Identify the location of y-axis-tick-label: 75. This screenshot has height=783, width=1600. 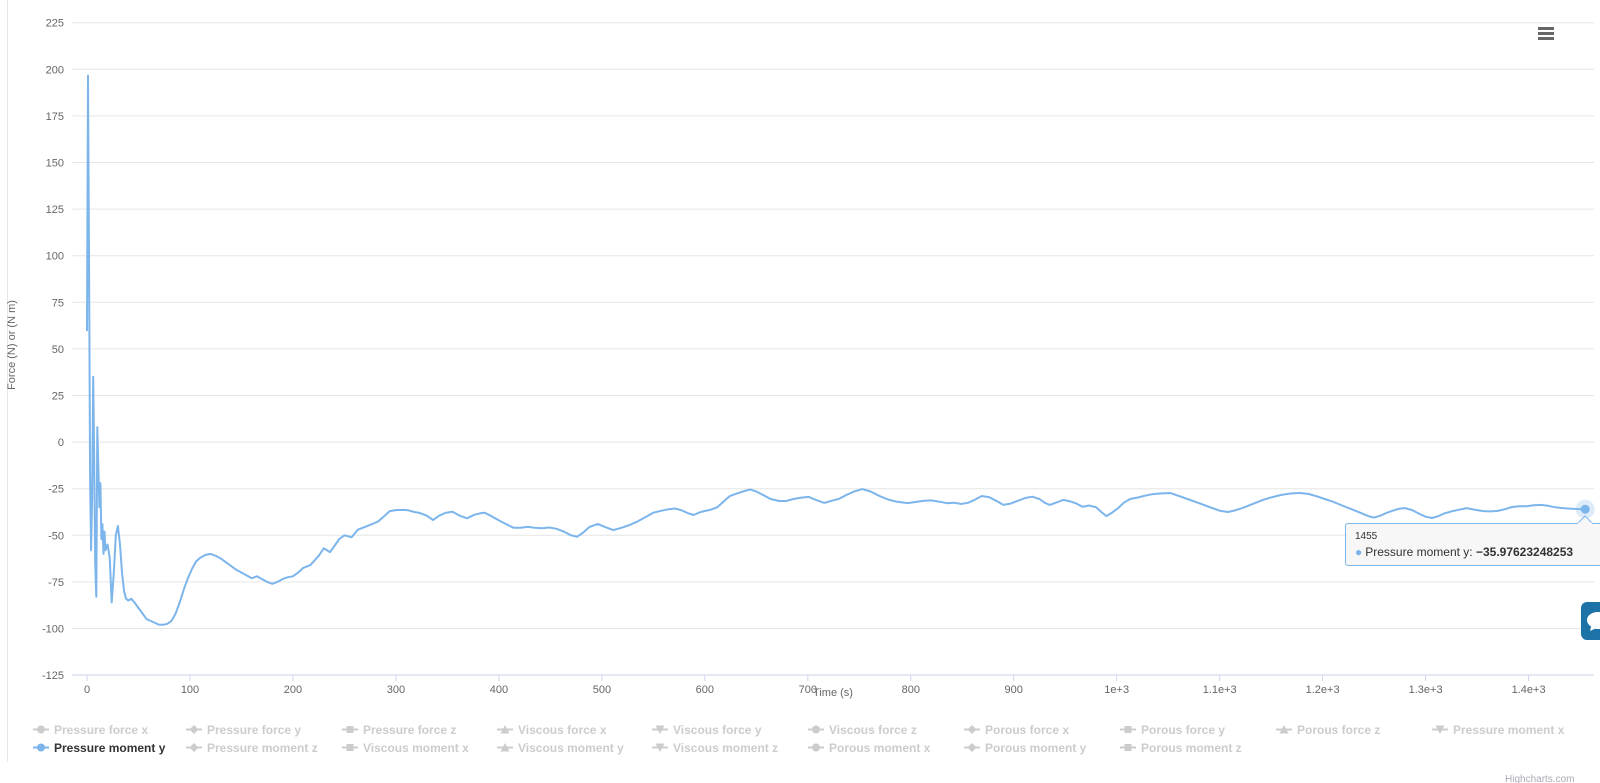
(58, 303).